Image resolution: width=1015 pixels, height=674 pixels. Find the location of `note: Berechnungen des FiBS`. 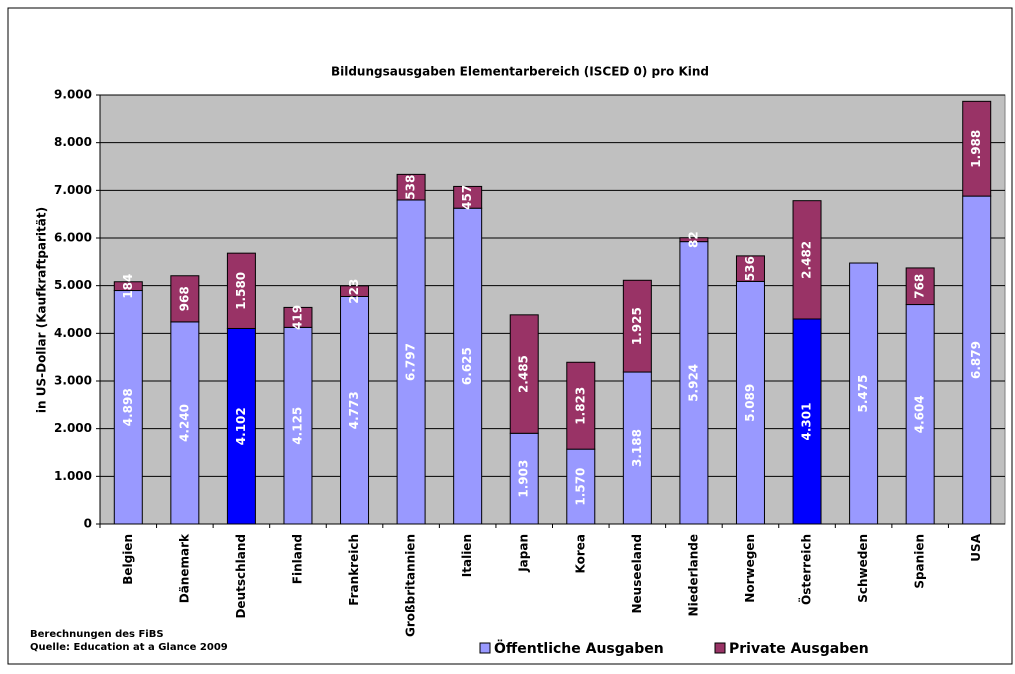

note: Berechnungen des FiBS is located at coordinates (97, 634).